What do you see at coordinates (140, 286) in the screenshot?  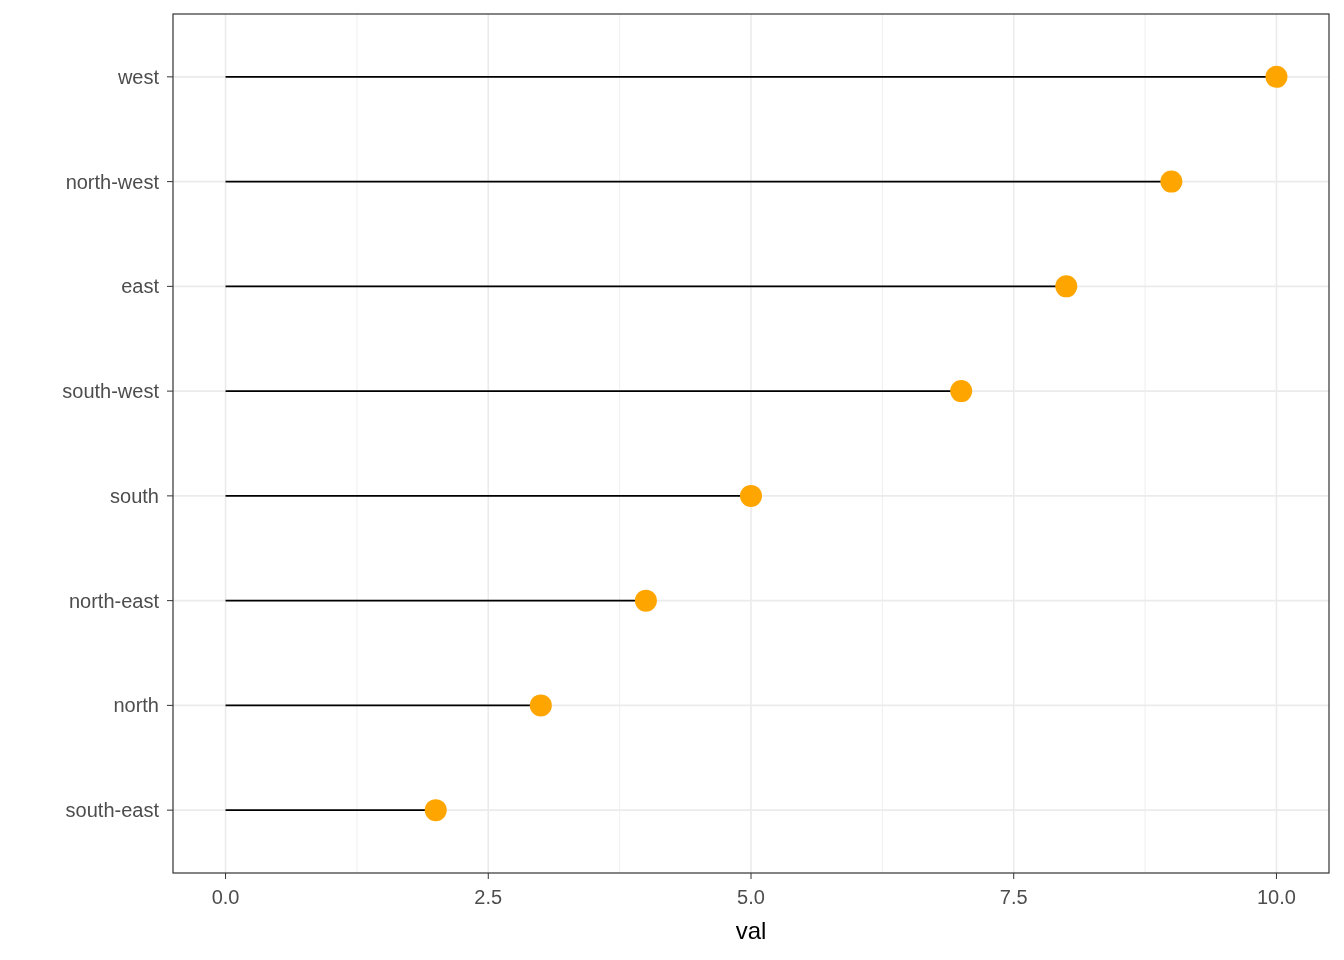 I see `y-tick-label: east` at bounding box center [140, 286].